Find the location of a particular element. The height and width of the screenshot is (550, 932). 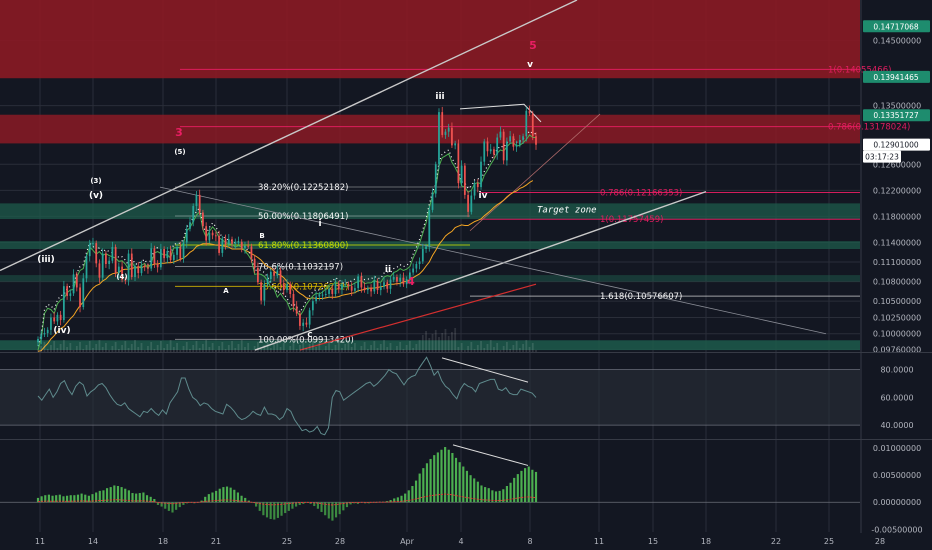

svg-text: 0.14717068 is located at coordinates (896, 26).